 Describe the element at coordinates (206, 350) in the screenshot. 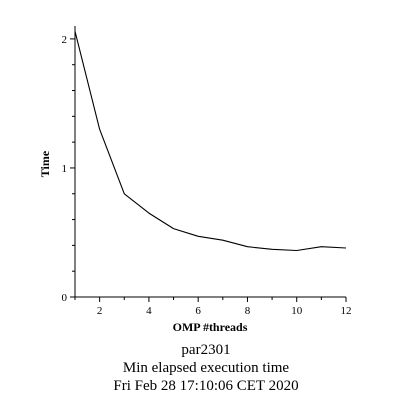

I see `caption-line-1: par2301` at that location.